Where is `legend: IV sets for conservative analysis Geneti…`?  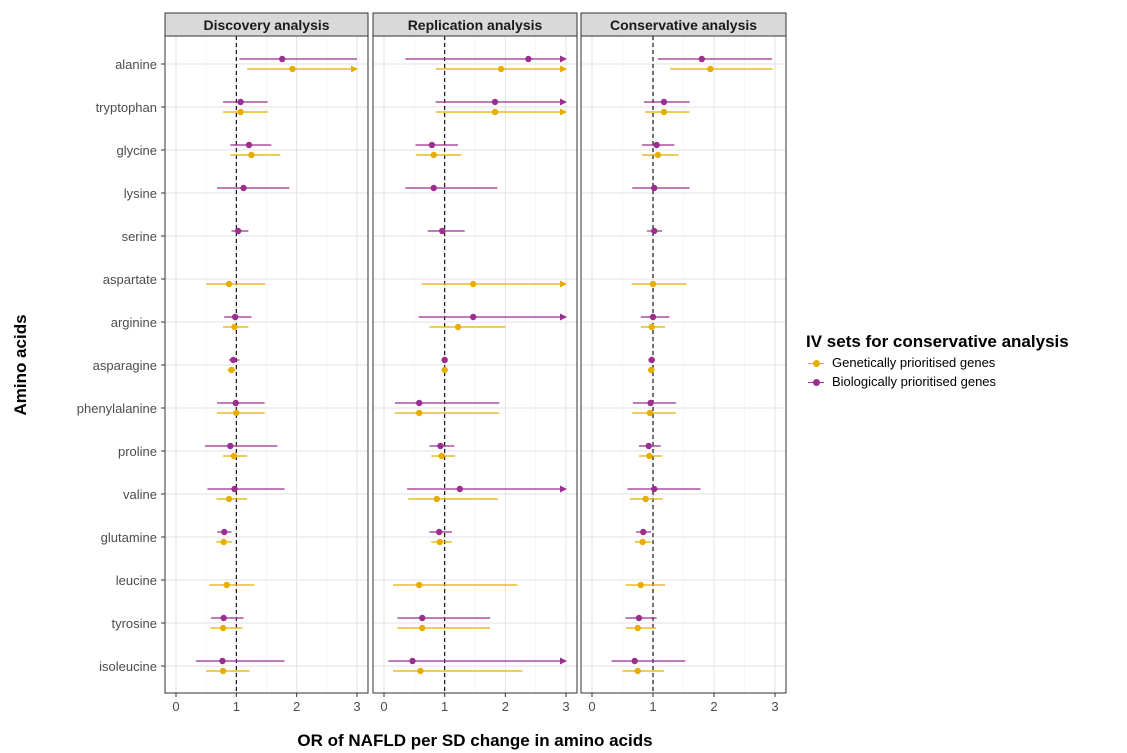
legend: IV sets for conservative analysis Geneti… is located at coordinates (965, 361).